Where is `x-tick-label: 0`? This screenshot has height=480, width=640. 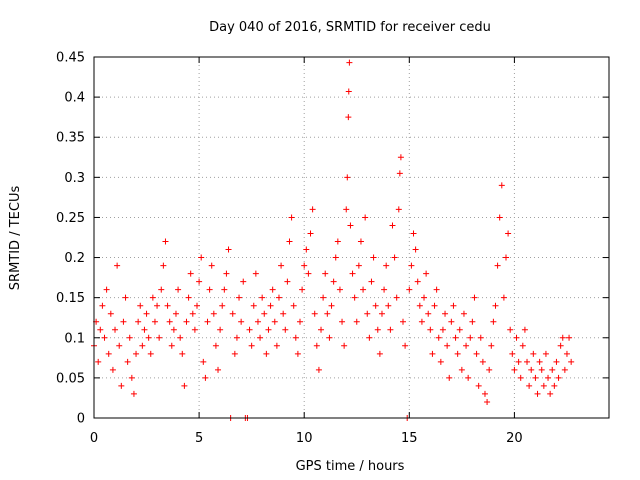 x-tick-label: 0 is located at coordinates (94, 438).